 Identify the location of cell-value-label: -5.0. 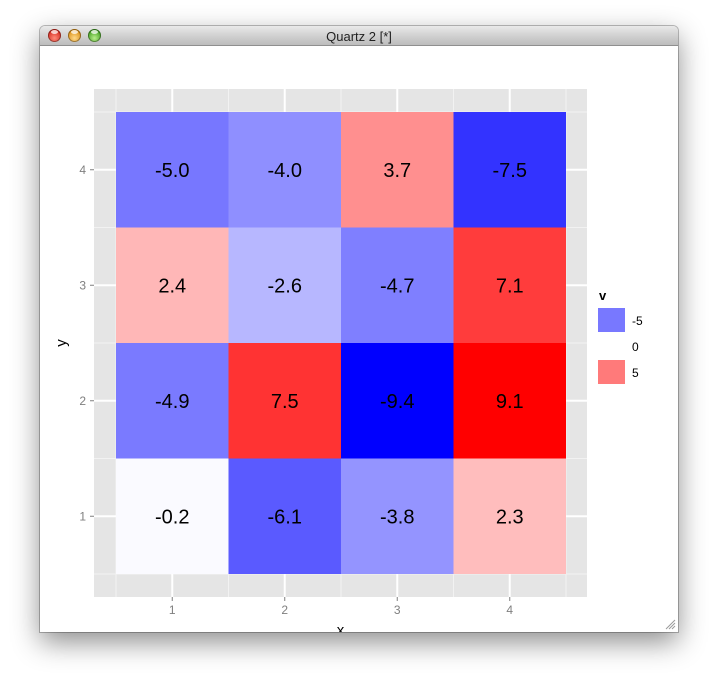
(172, 171).